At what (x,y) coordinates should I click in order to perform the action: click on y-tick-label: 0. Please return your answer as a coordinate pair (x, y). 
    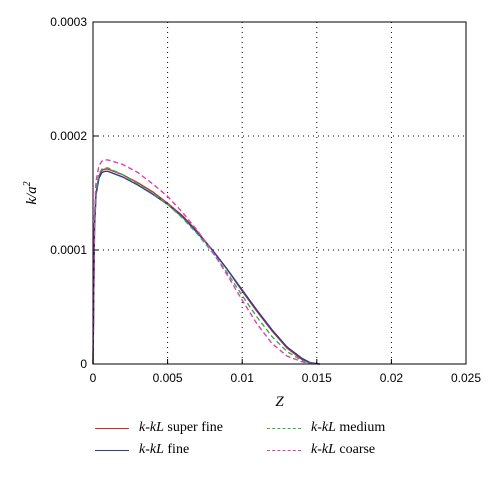
    Looking at the image, I should click on (83, 364).